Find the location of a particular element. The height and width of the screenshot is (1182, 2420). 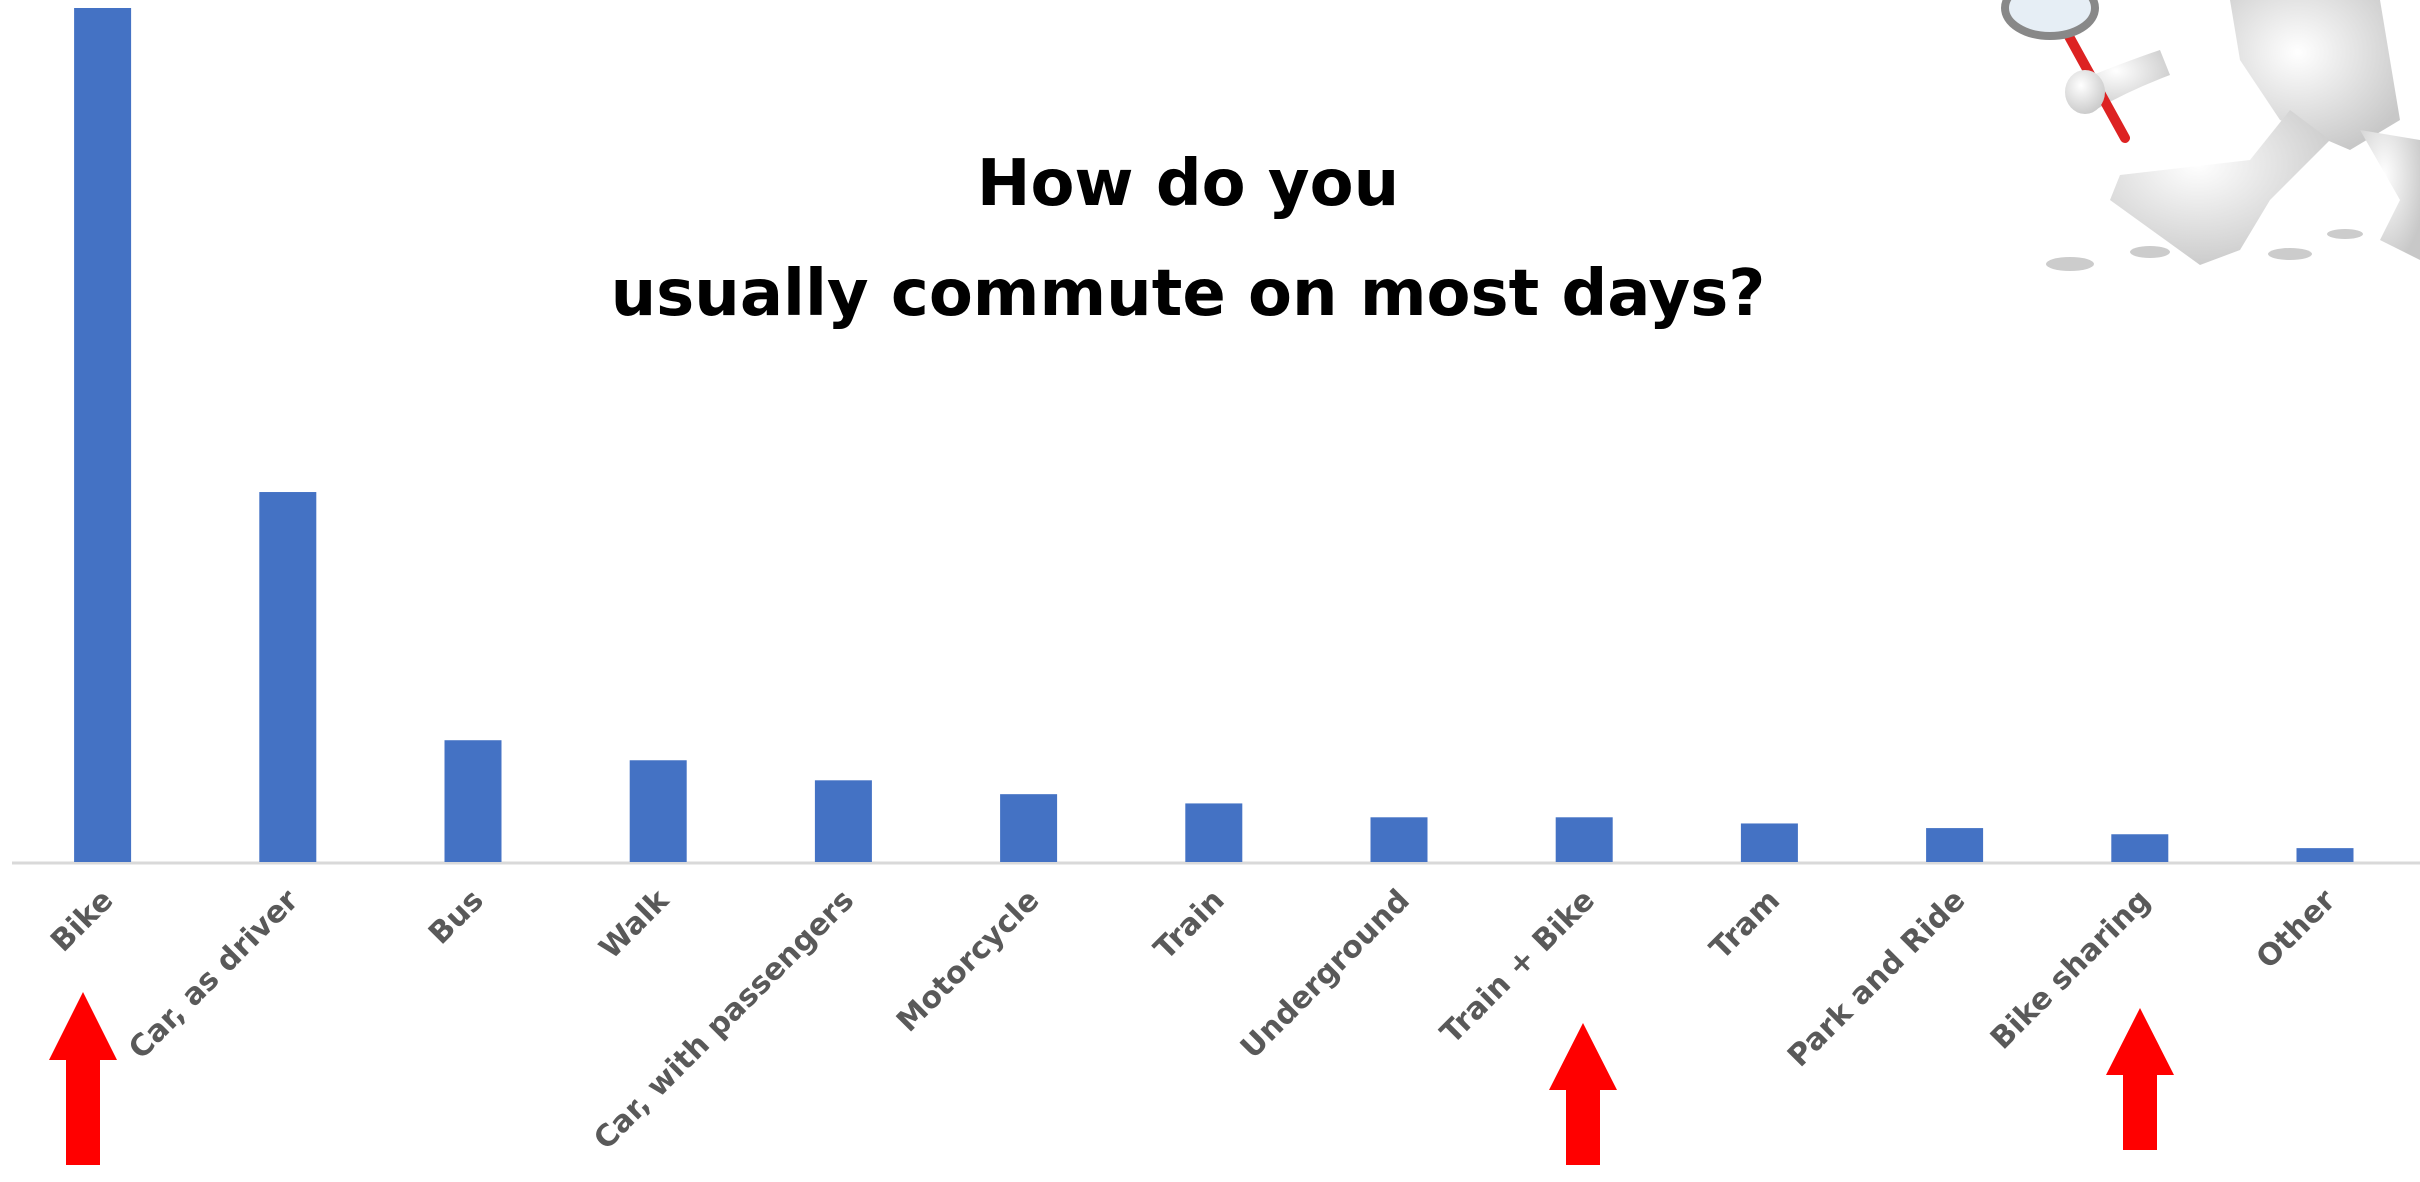

x-tick-label: Tram is located at coordinates (1745, 925).